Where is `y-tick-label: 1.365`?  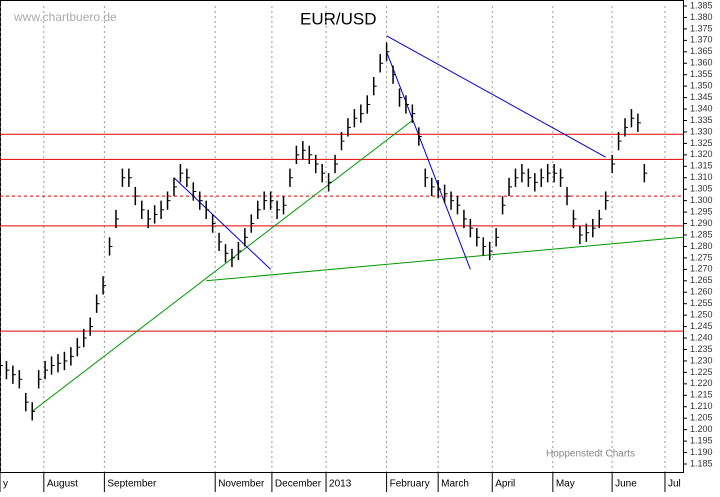 y-tick-label: 1.365 is located at coordinates (701, 51).